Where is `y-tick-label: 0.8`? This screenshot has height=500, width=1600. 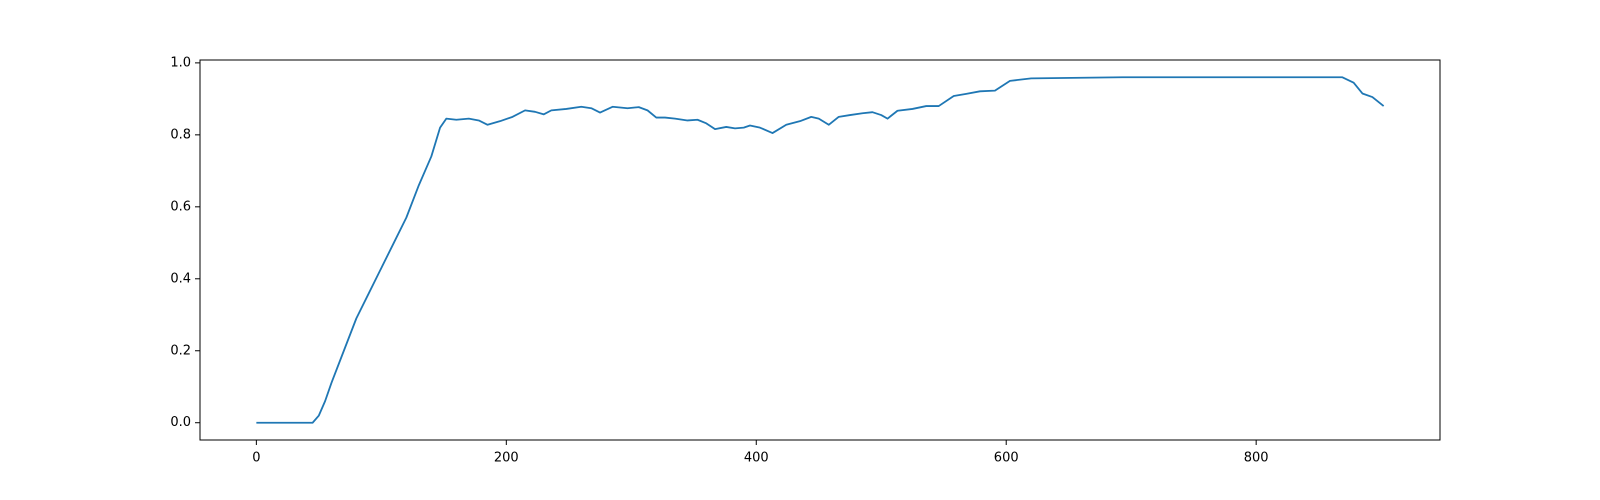
y-tick-label: 0.8 is located at coordinates (180, 134).